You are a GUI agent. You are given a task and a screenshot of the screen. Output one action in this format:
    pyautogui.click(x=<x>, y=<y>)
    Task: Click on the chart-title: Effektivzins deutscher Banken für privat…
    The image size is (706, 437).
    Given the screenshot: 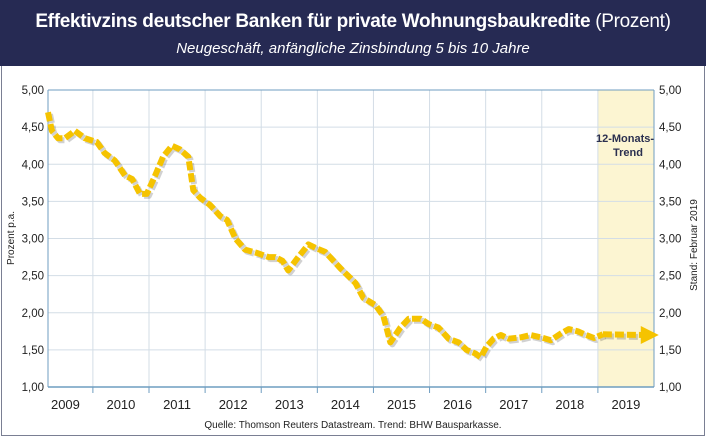 What is the action you would take?
    pyautogui.click(x=313, y=21)
    